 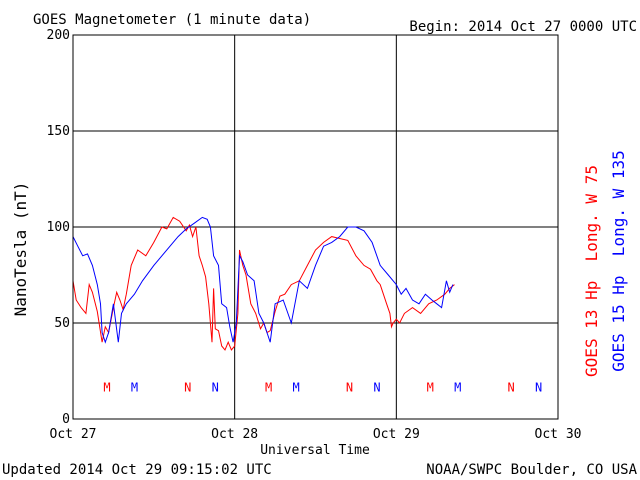 I want to click on legend-goes15: GOES 15 Hp Long. W 135, so click(x=618, y=261).